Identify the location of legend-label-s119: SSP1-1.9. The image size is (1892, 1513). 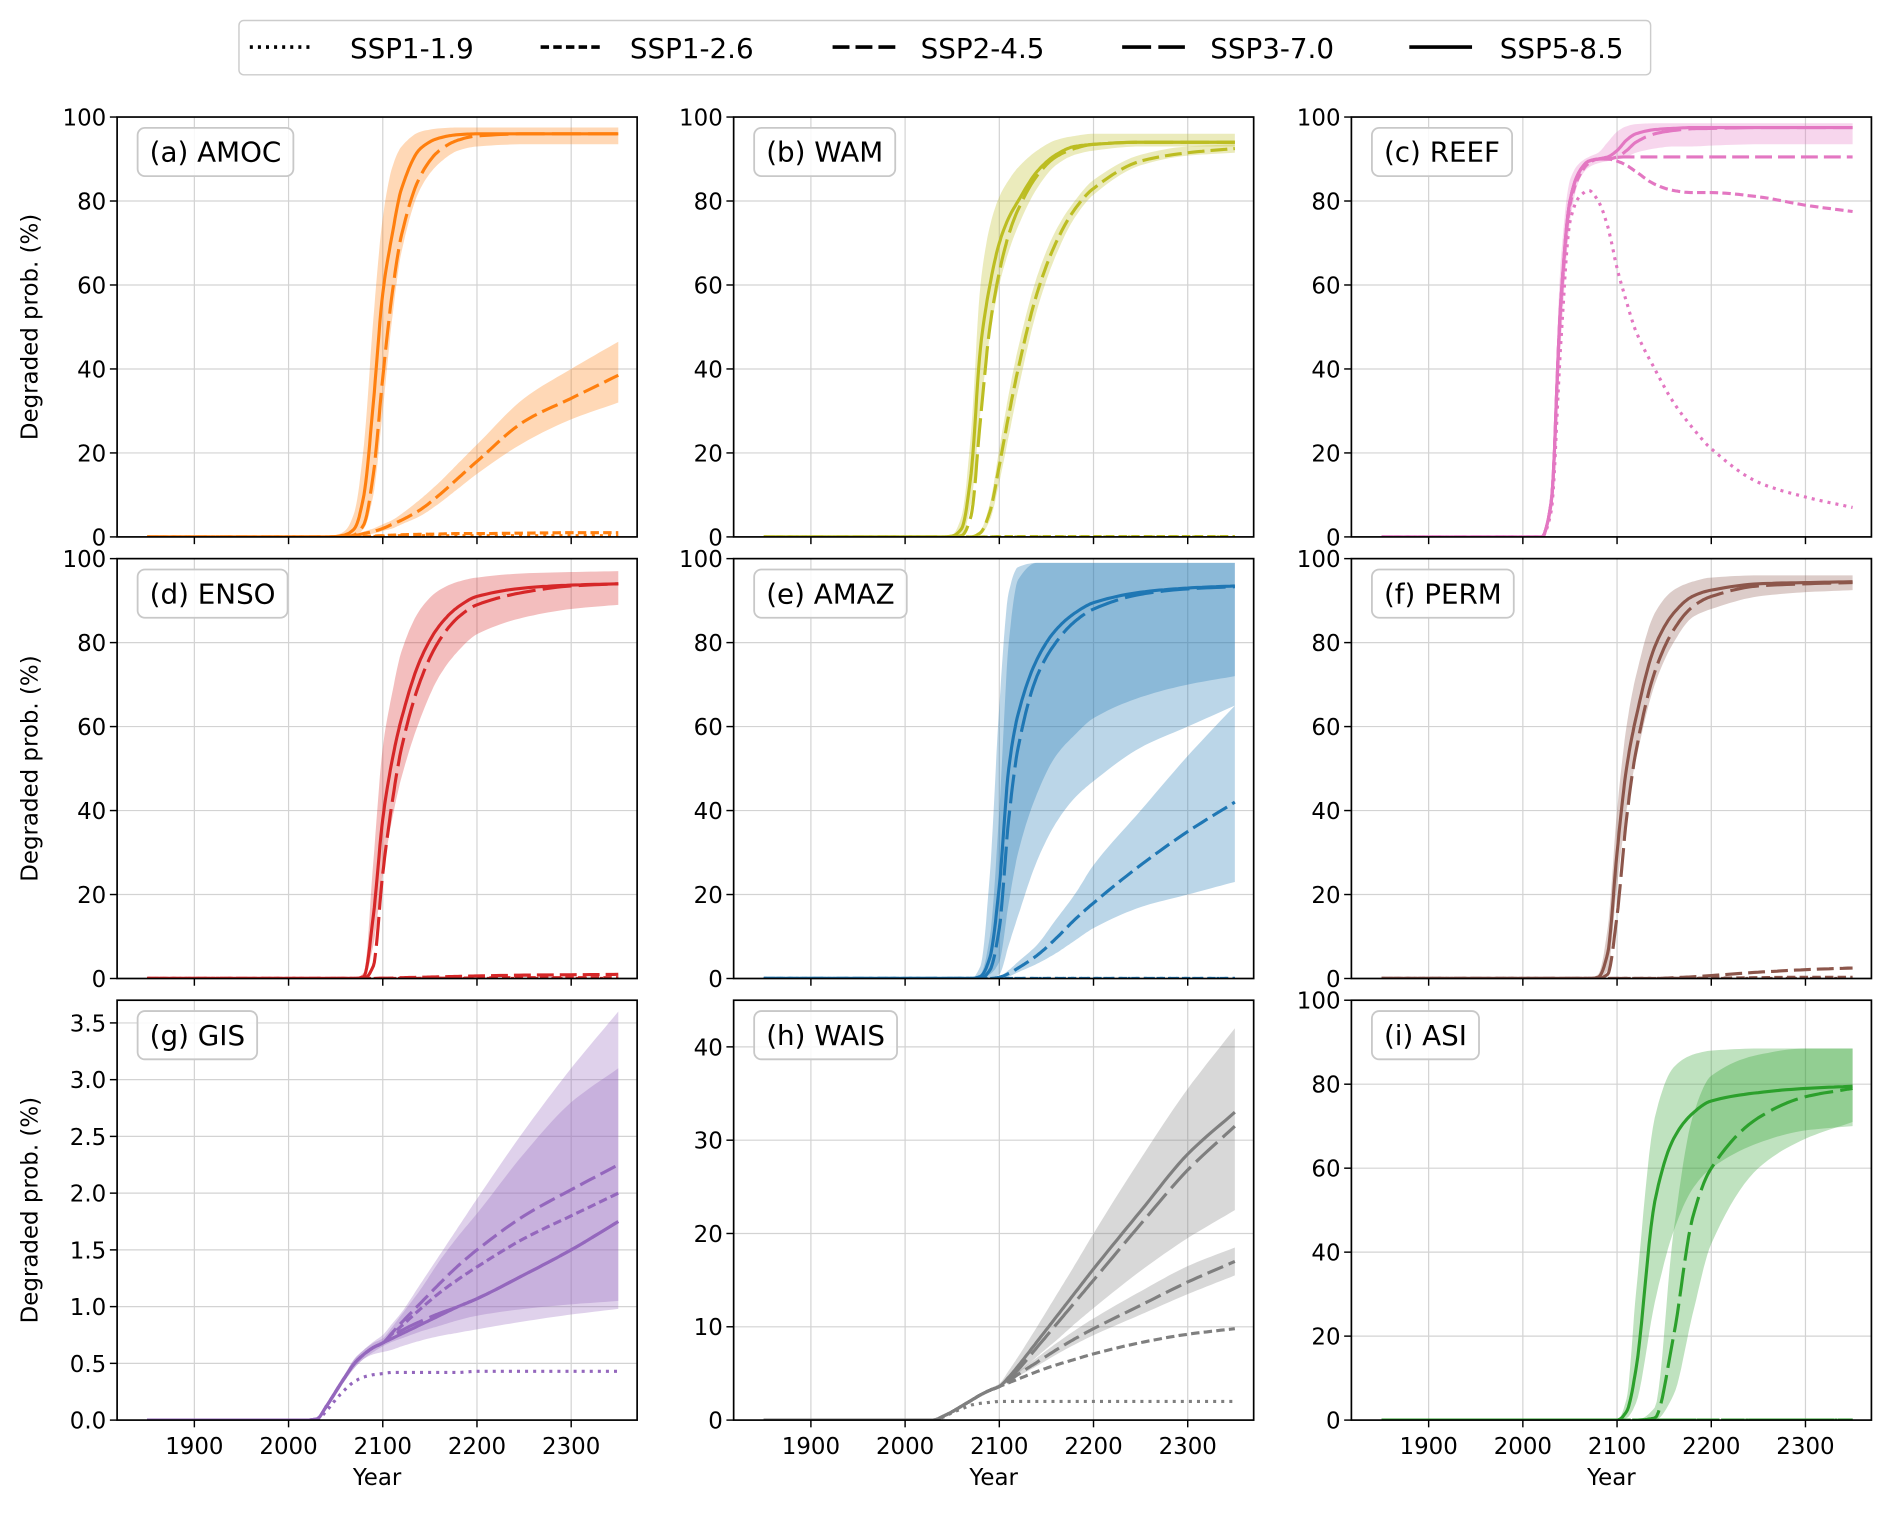
(412, 48).